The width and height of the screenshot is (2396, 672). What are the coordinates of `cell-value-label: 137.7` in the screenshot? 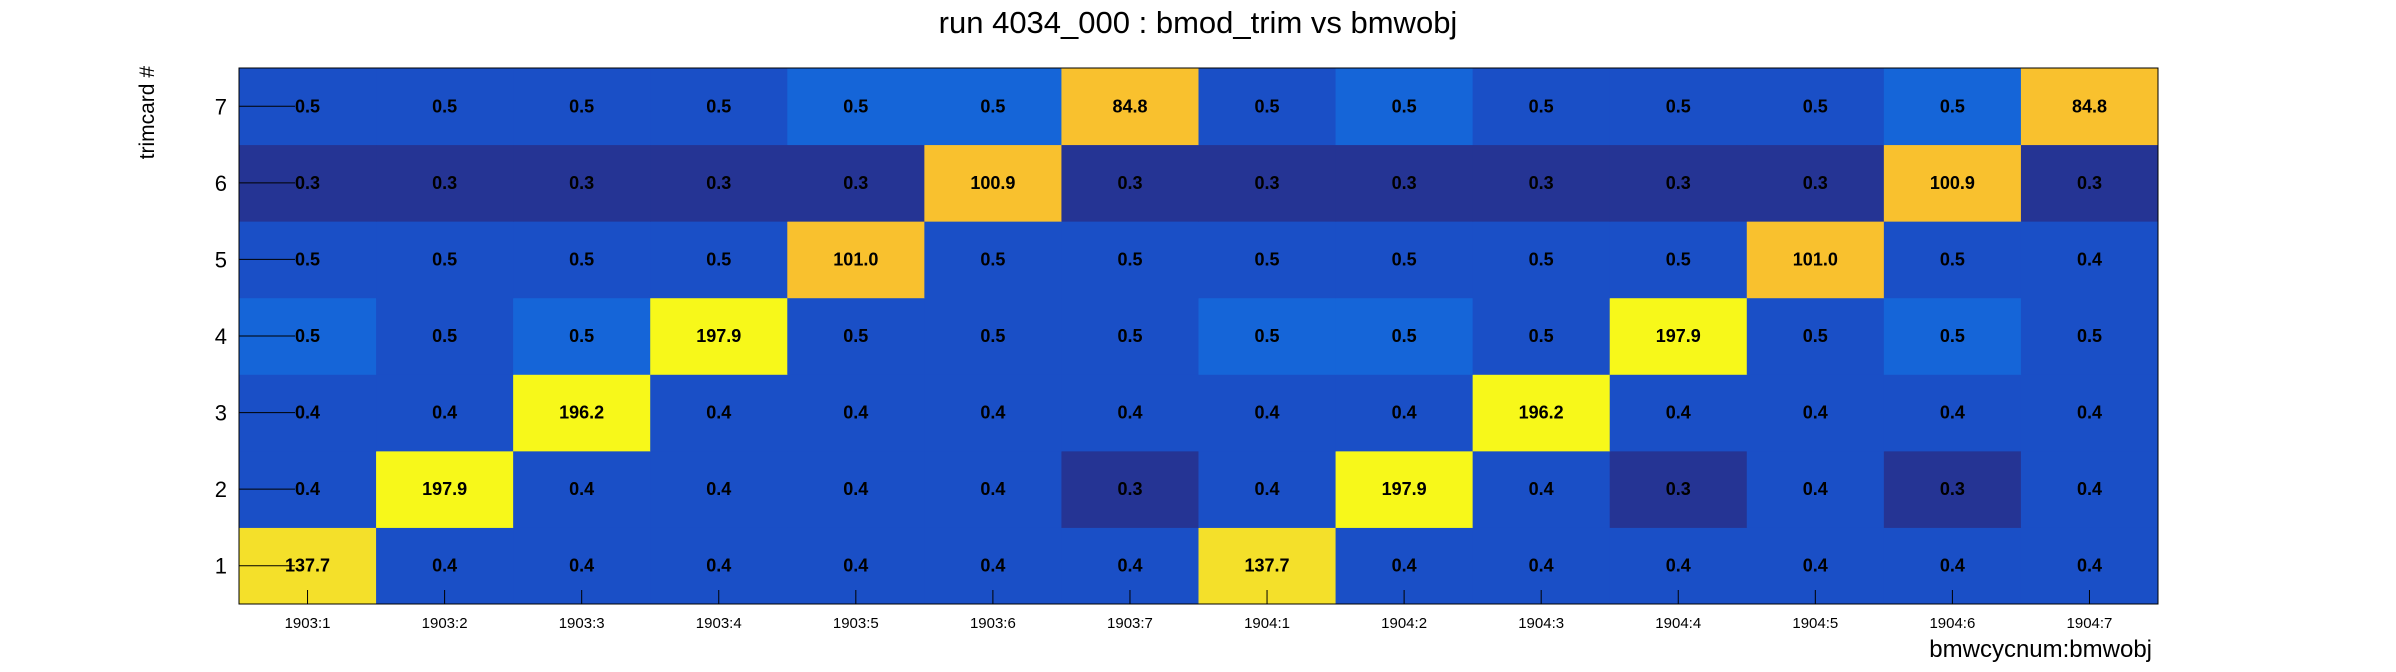 It's located at (307, 566).